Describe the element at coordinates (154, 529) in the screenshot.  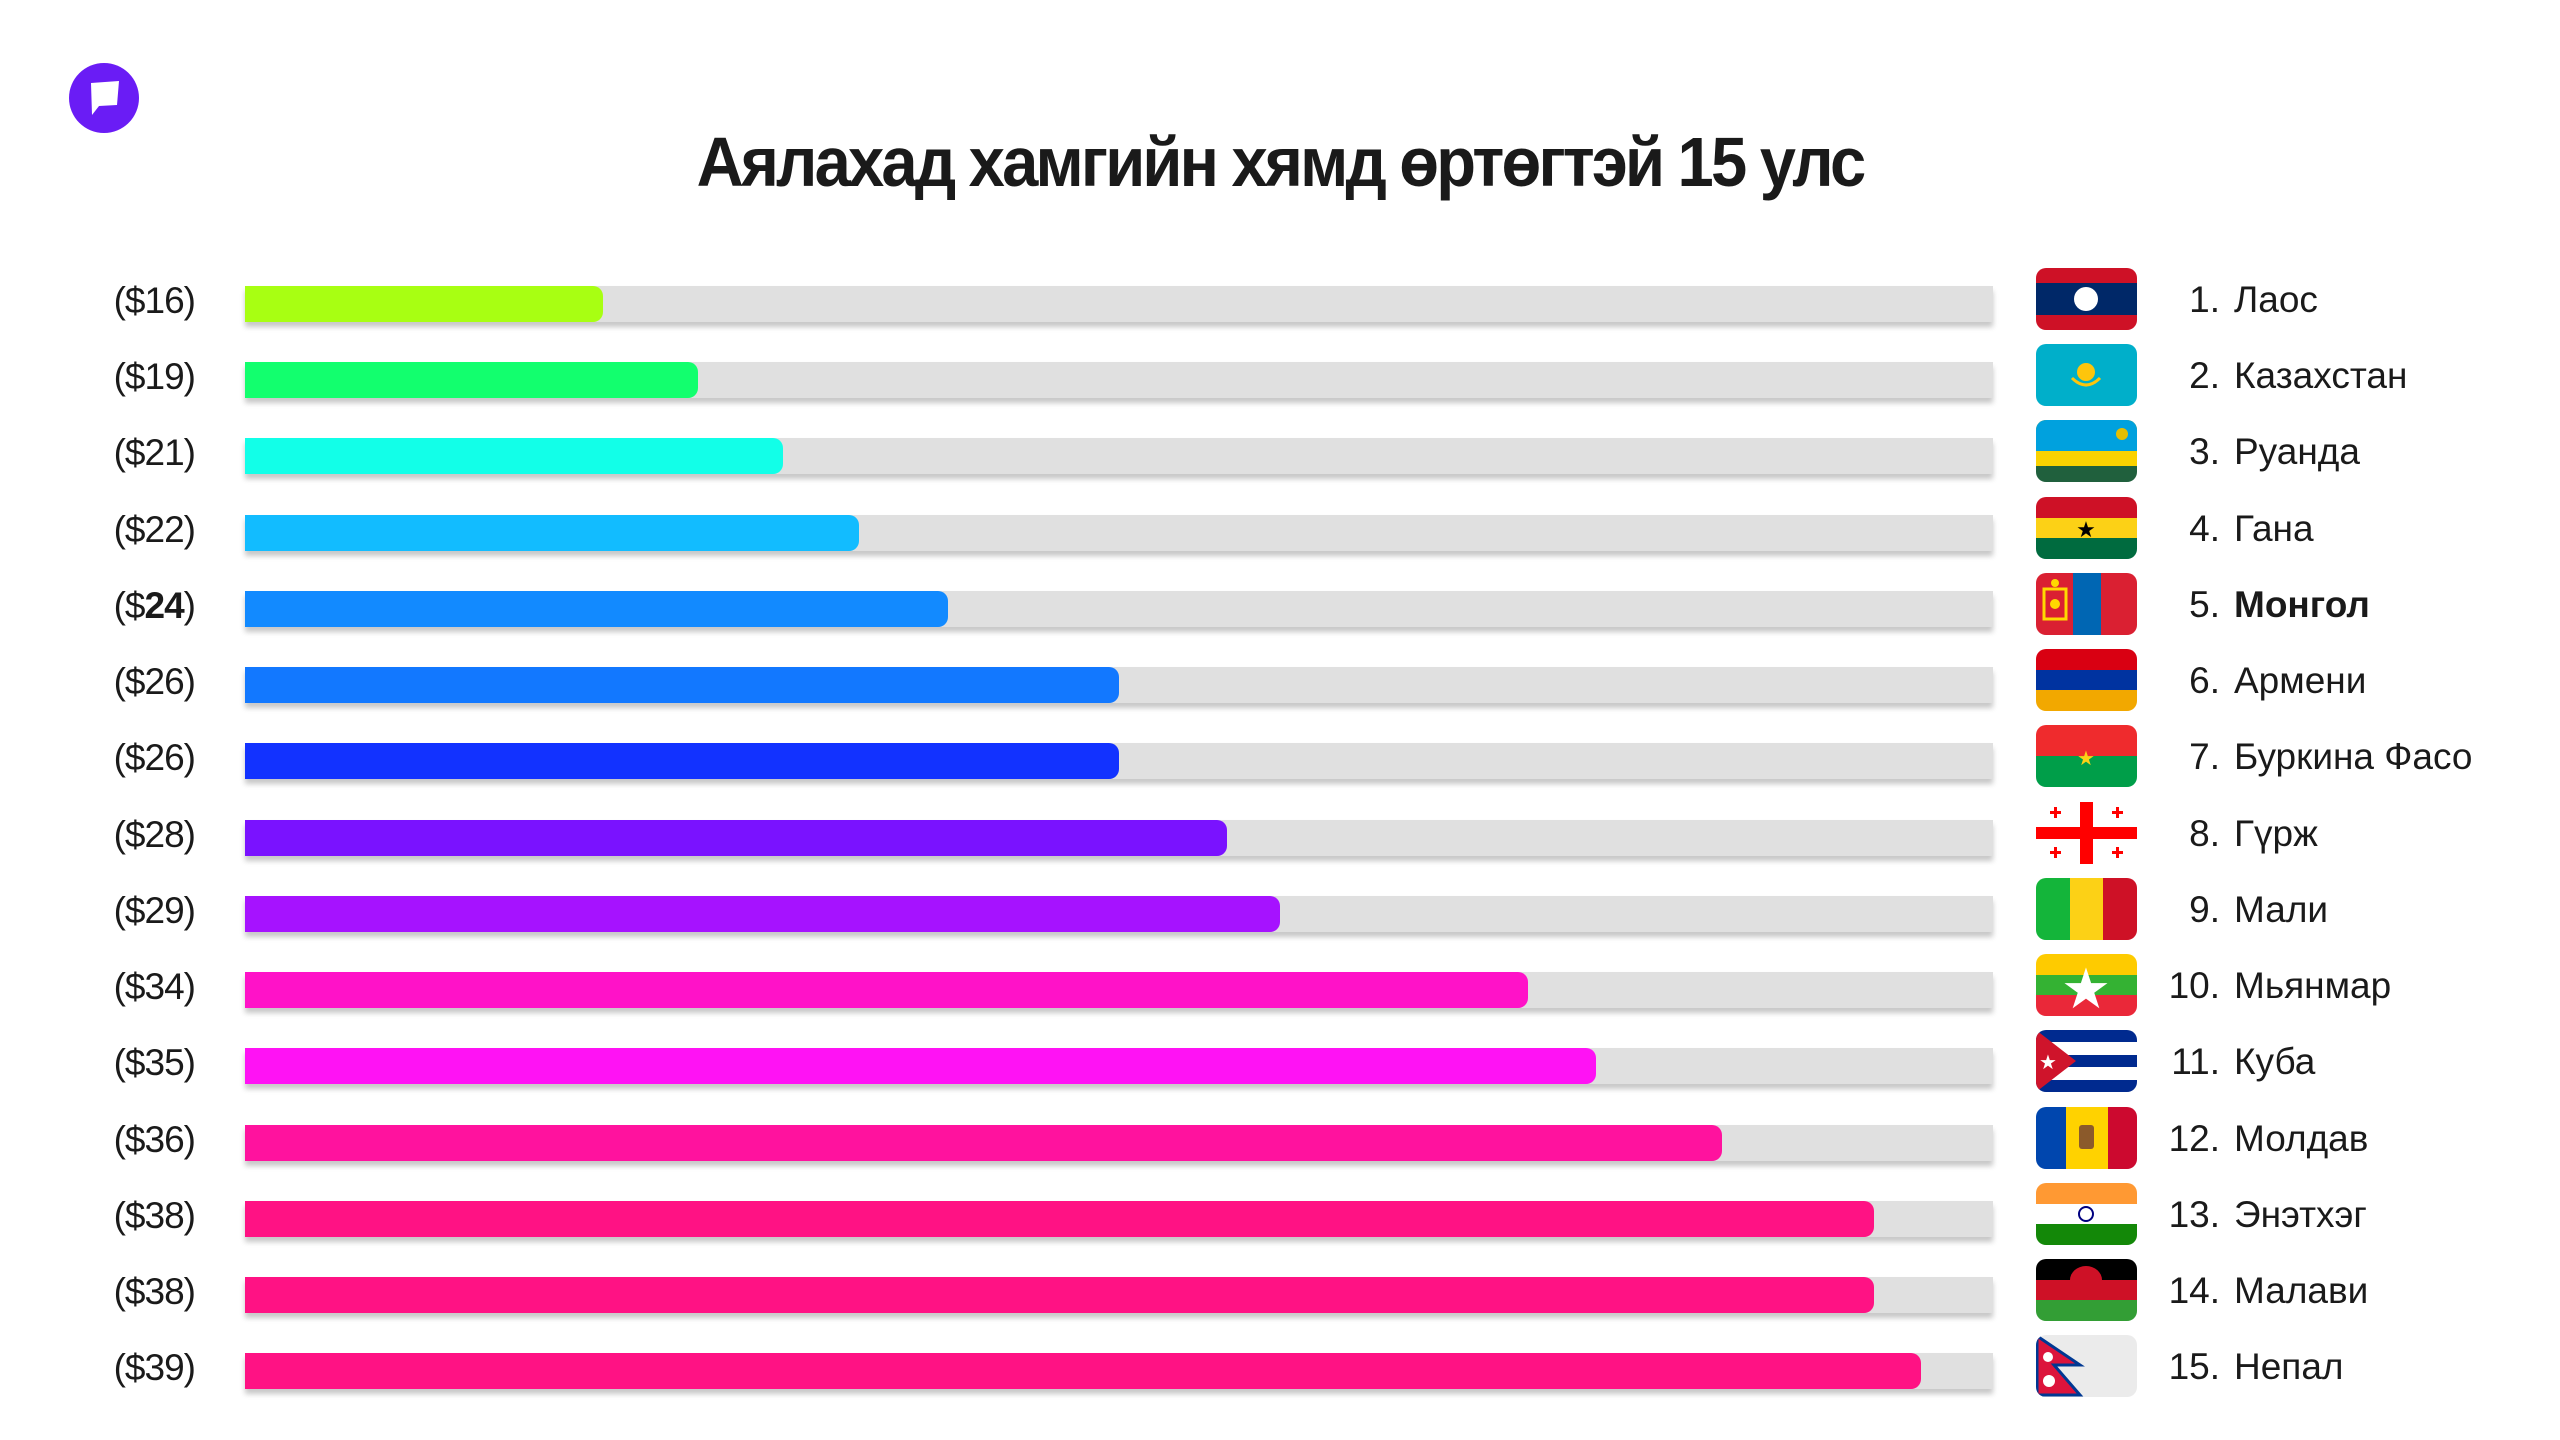
I see `price-label: ($22)` at that location.